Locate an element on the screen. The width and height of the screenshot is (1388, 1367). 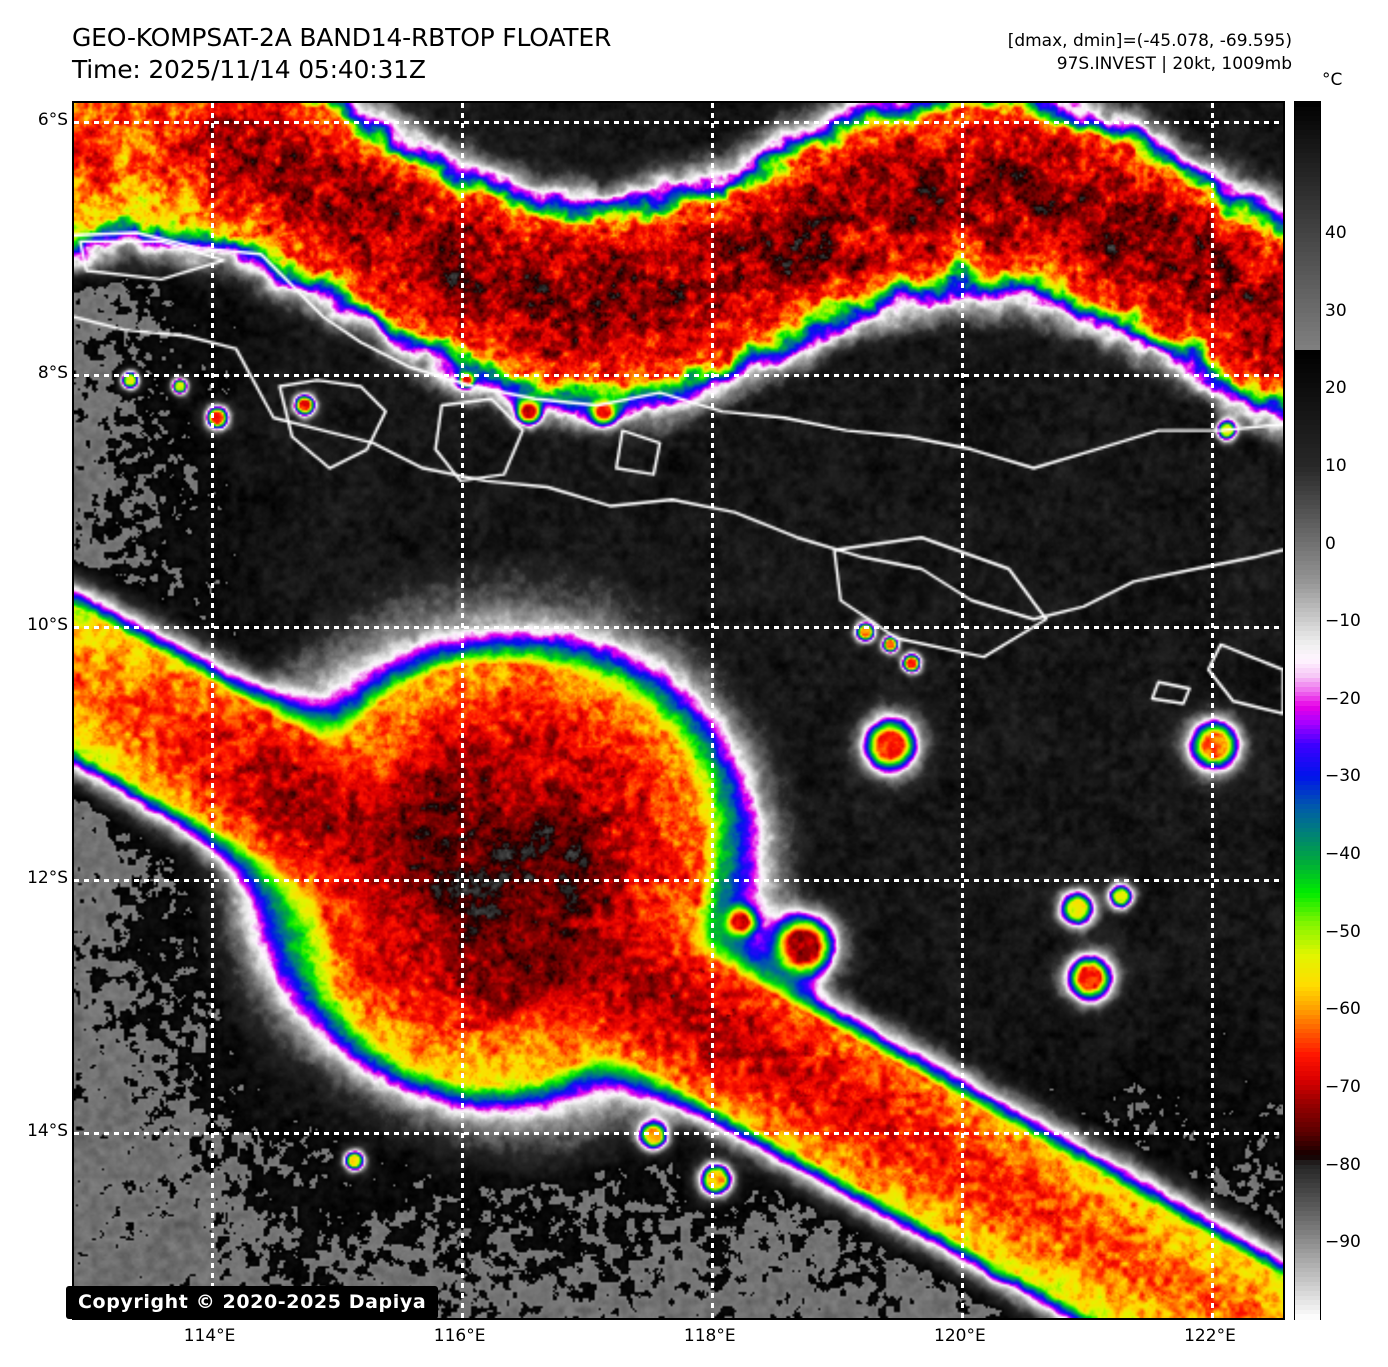
observation-time: Time: 2025/11/14 05:40:31Z is located at coordinates (249, 69).